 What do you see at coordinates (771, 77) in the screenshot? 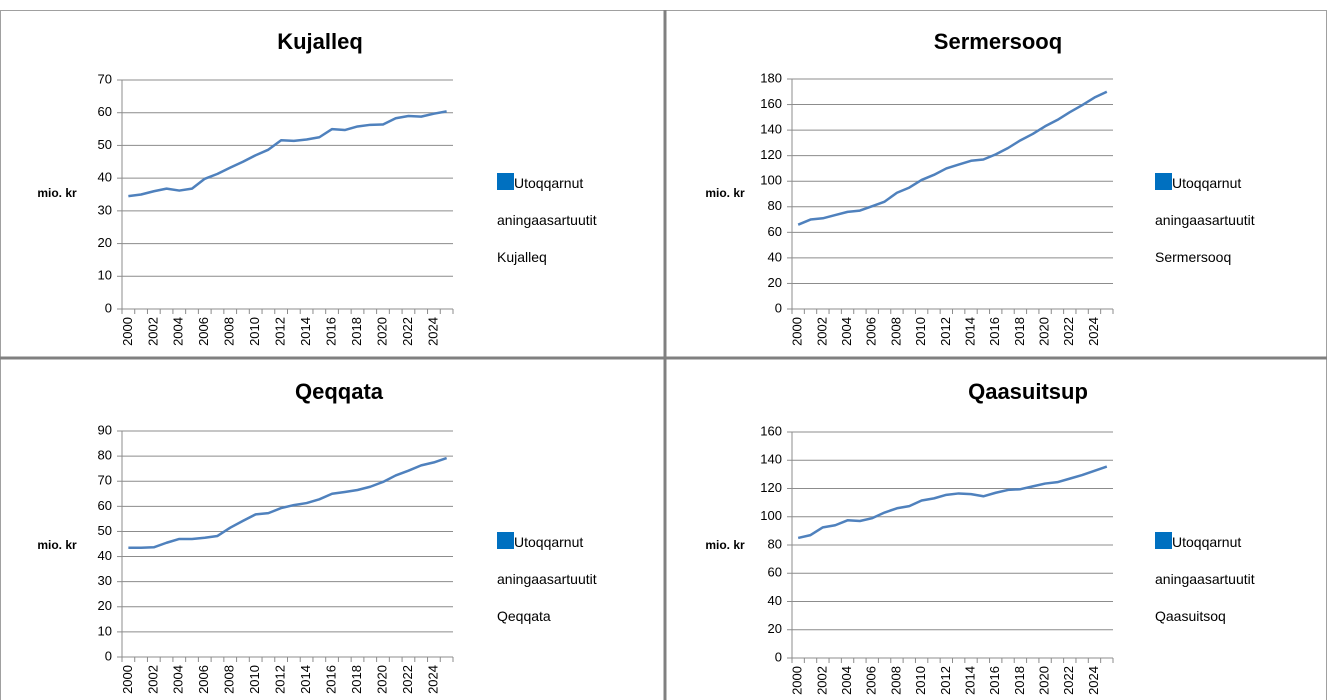
I see `y-tick-label: 180` at bounding box center [771, 77].